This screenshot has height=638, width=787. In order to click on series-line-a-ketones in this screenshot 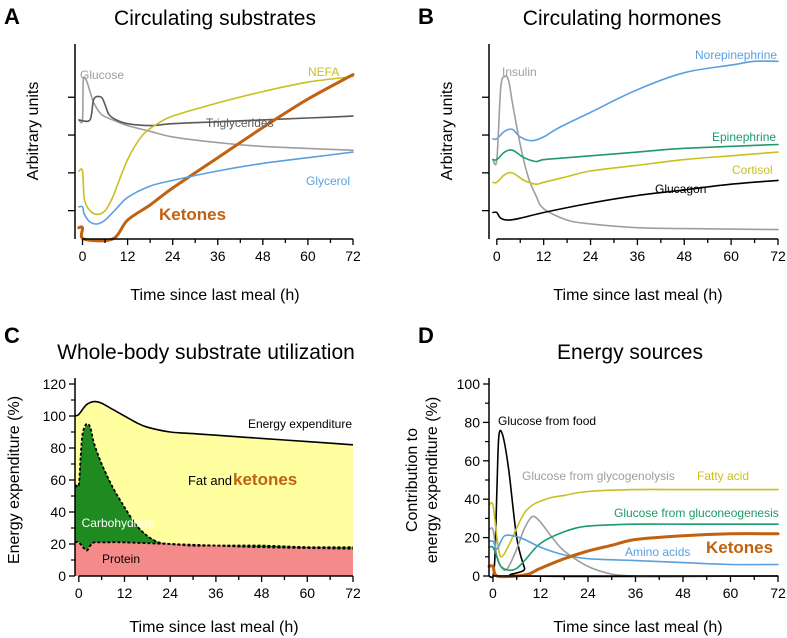, I will do `click(216, 158)`.